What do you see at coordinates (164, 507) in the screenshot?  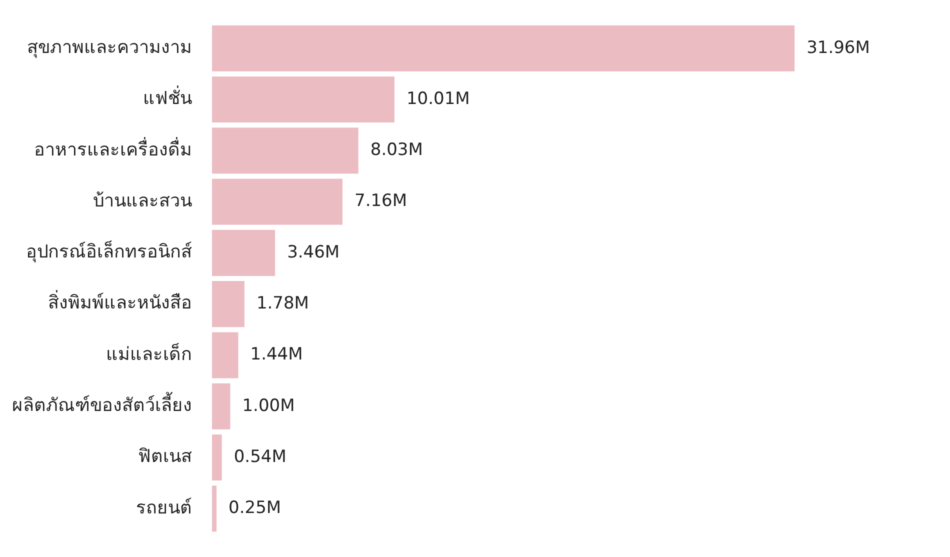 I see `y-tick-label: รถยนต์` at bounding box center [164, 507].